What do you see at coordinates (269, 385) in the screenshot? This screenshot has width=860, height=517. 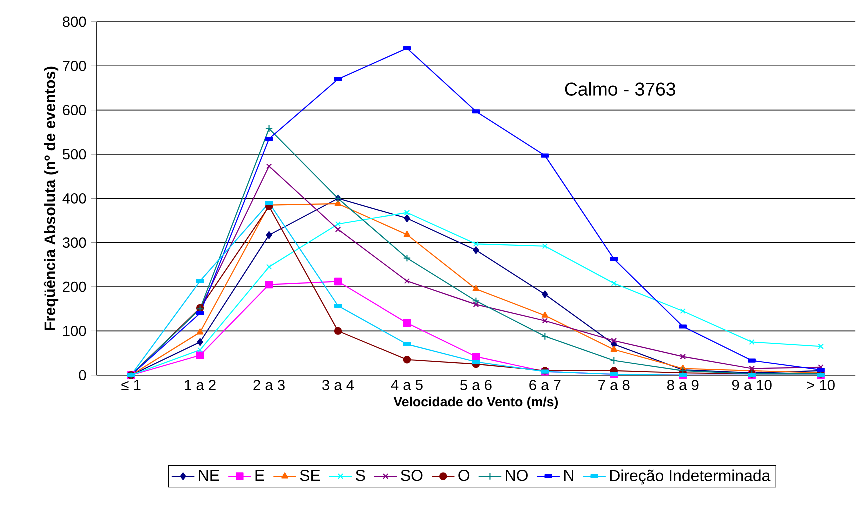 I see `x-tick-label: 2 a 3` at bounding box center [269, 385].